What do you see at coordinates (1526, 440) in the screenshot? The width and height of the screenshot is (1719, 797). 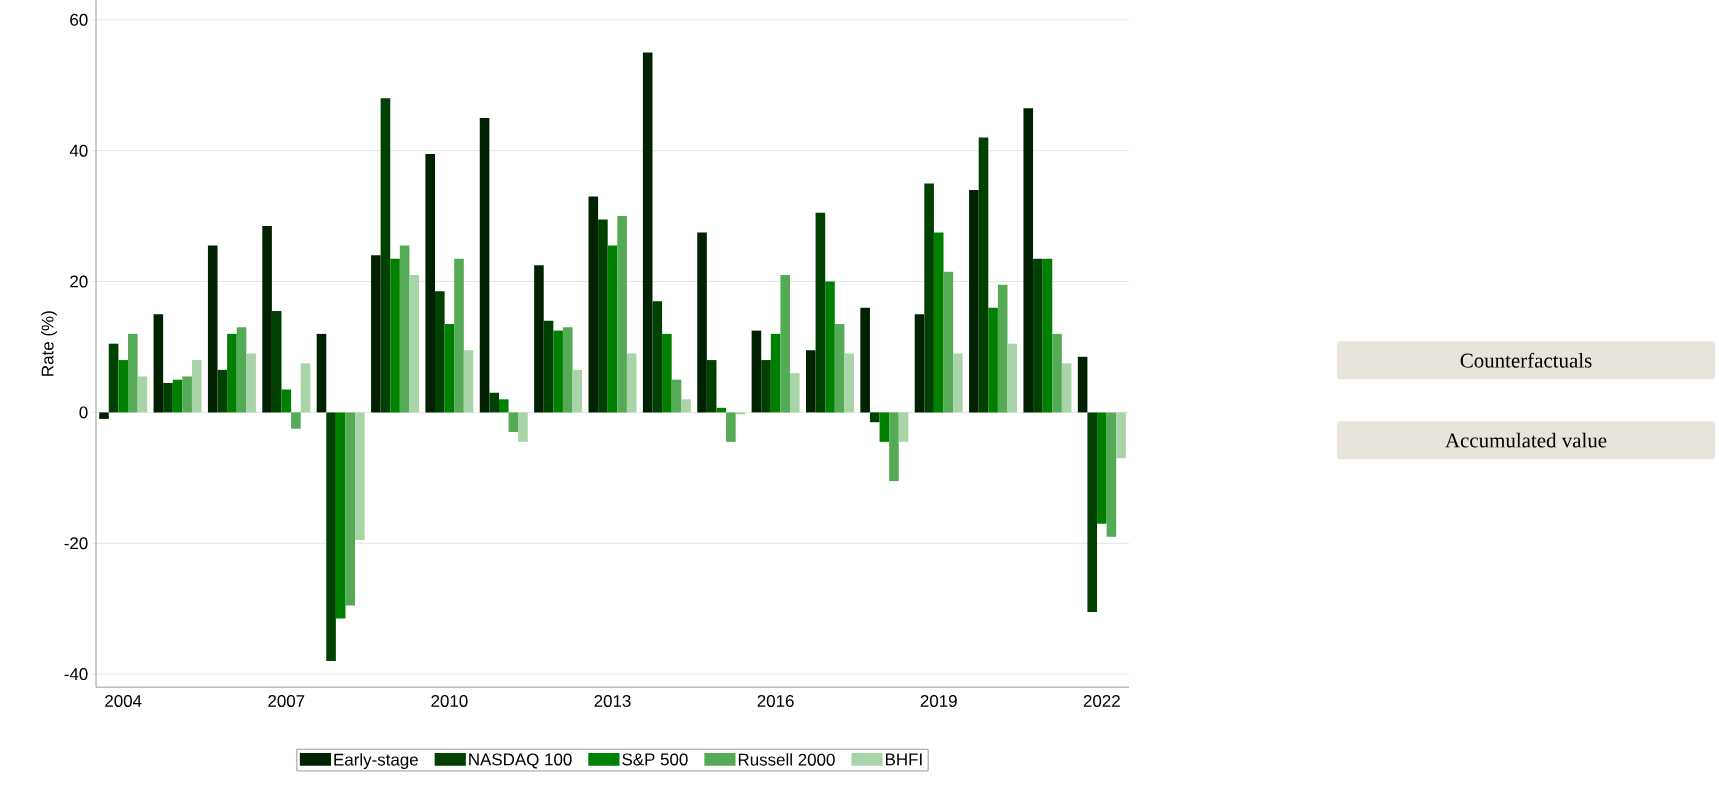 I see `text: Accumulated value` at bounding box center [1526, 440].